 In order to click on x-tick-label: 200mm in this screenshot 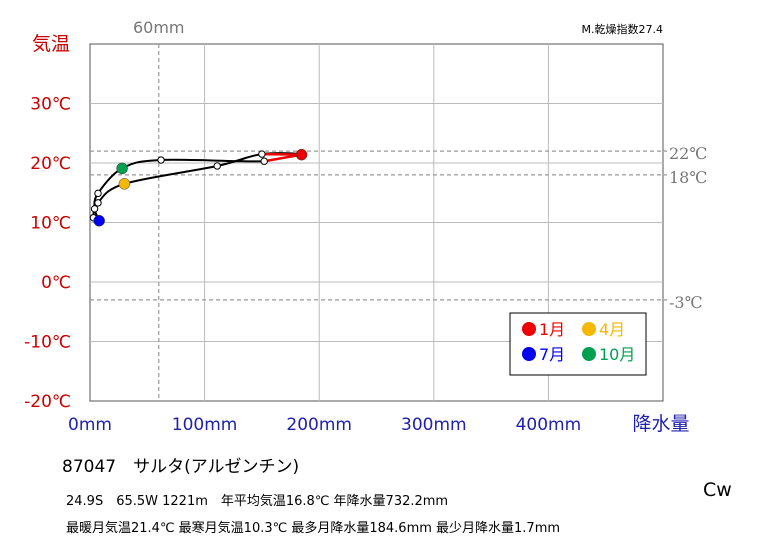, I will do `click(319, 425)`.